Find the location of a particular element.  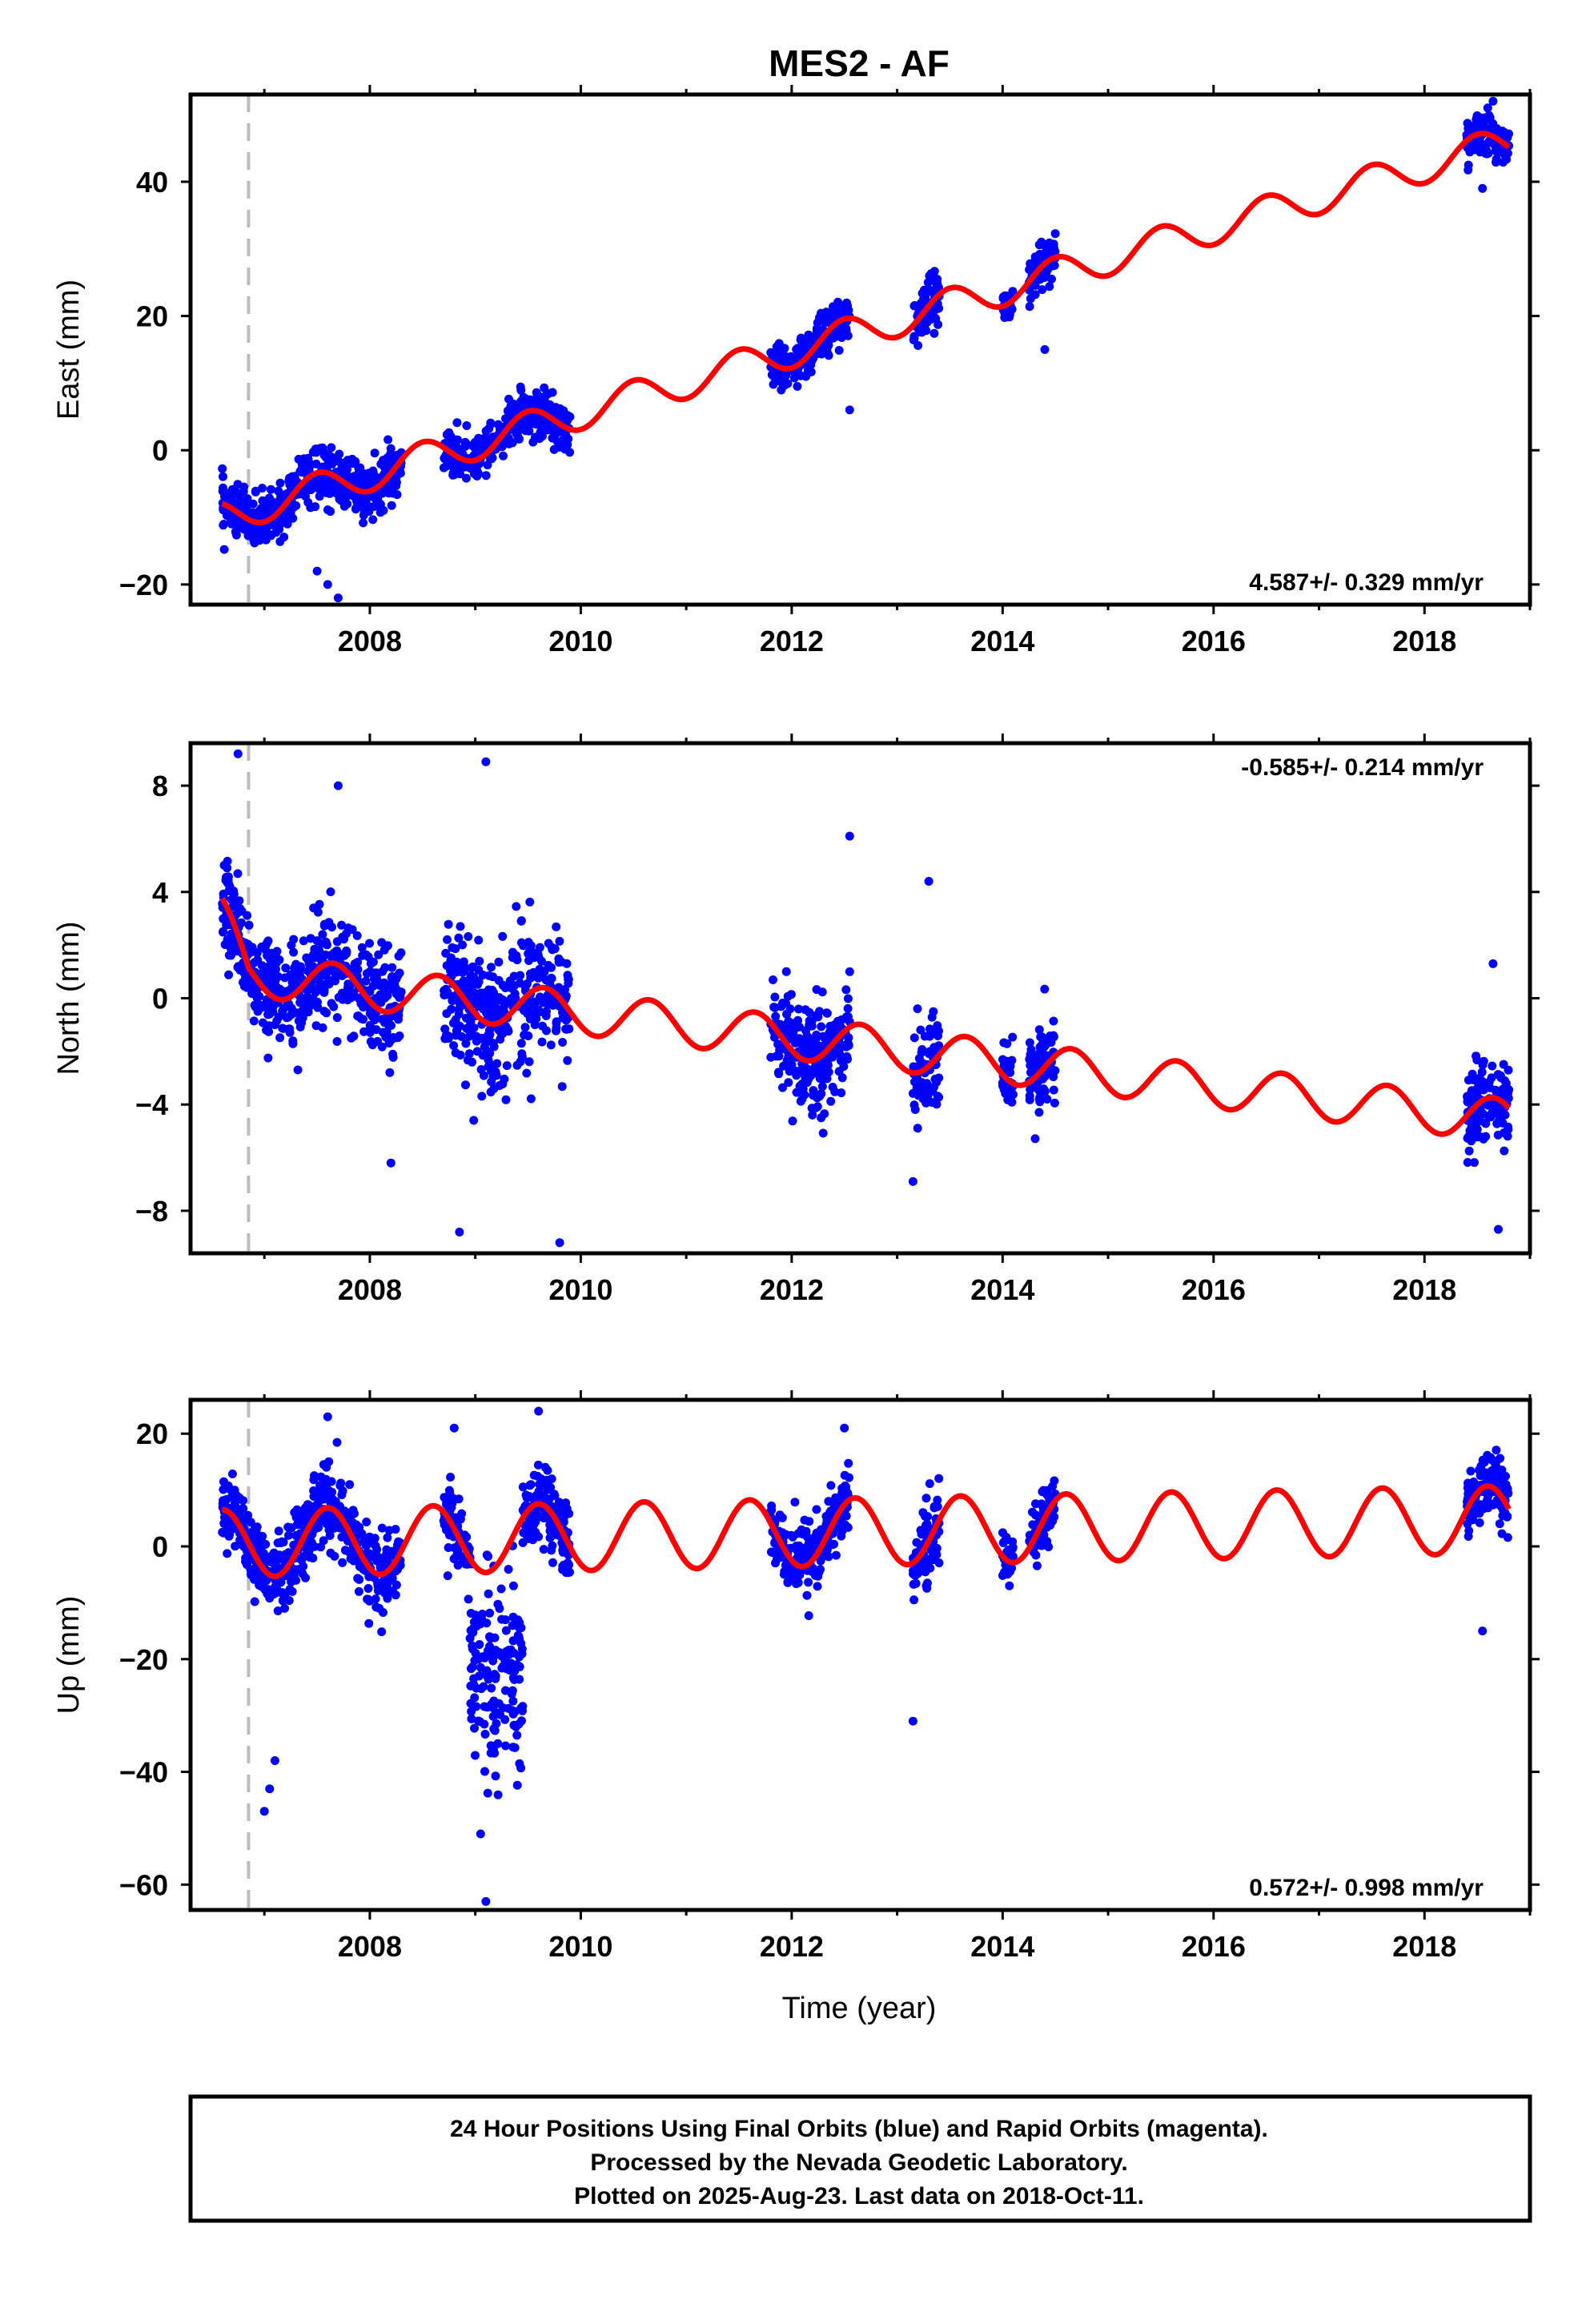

x-tick-label: 2012 is located at coordinates (792, 1289).